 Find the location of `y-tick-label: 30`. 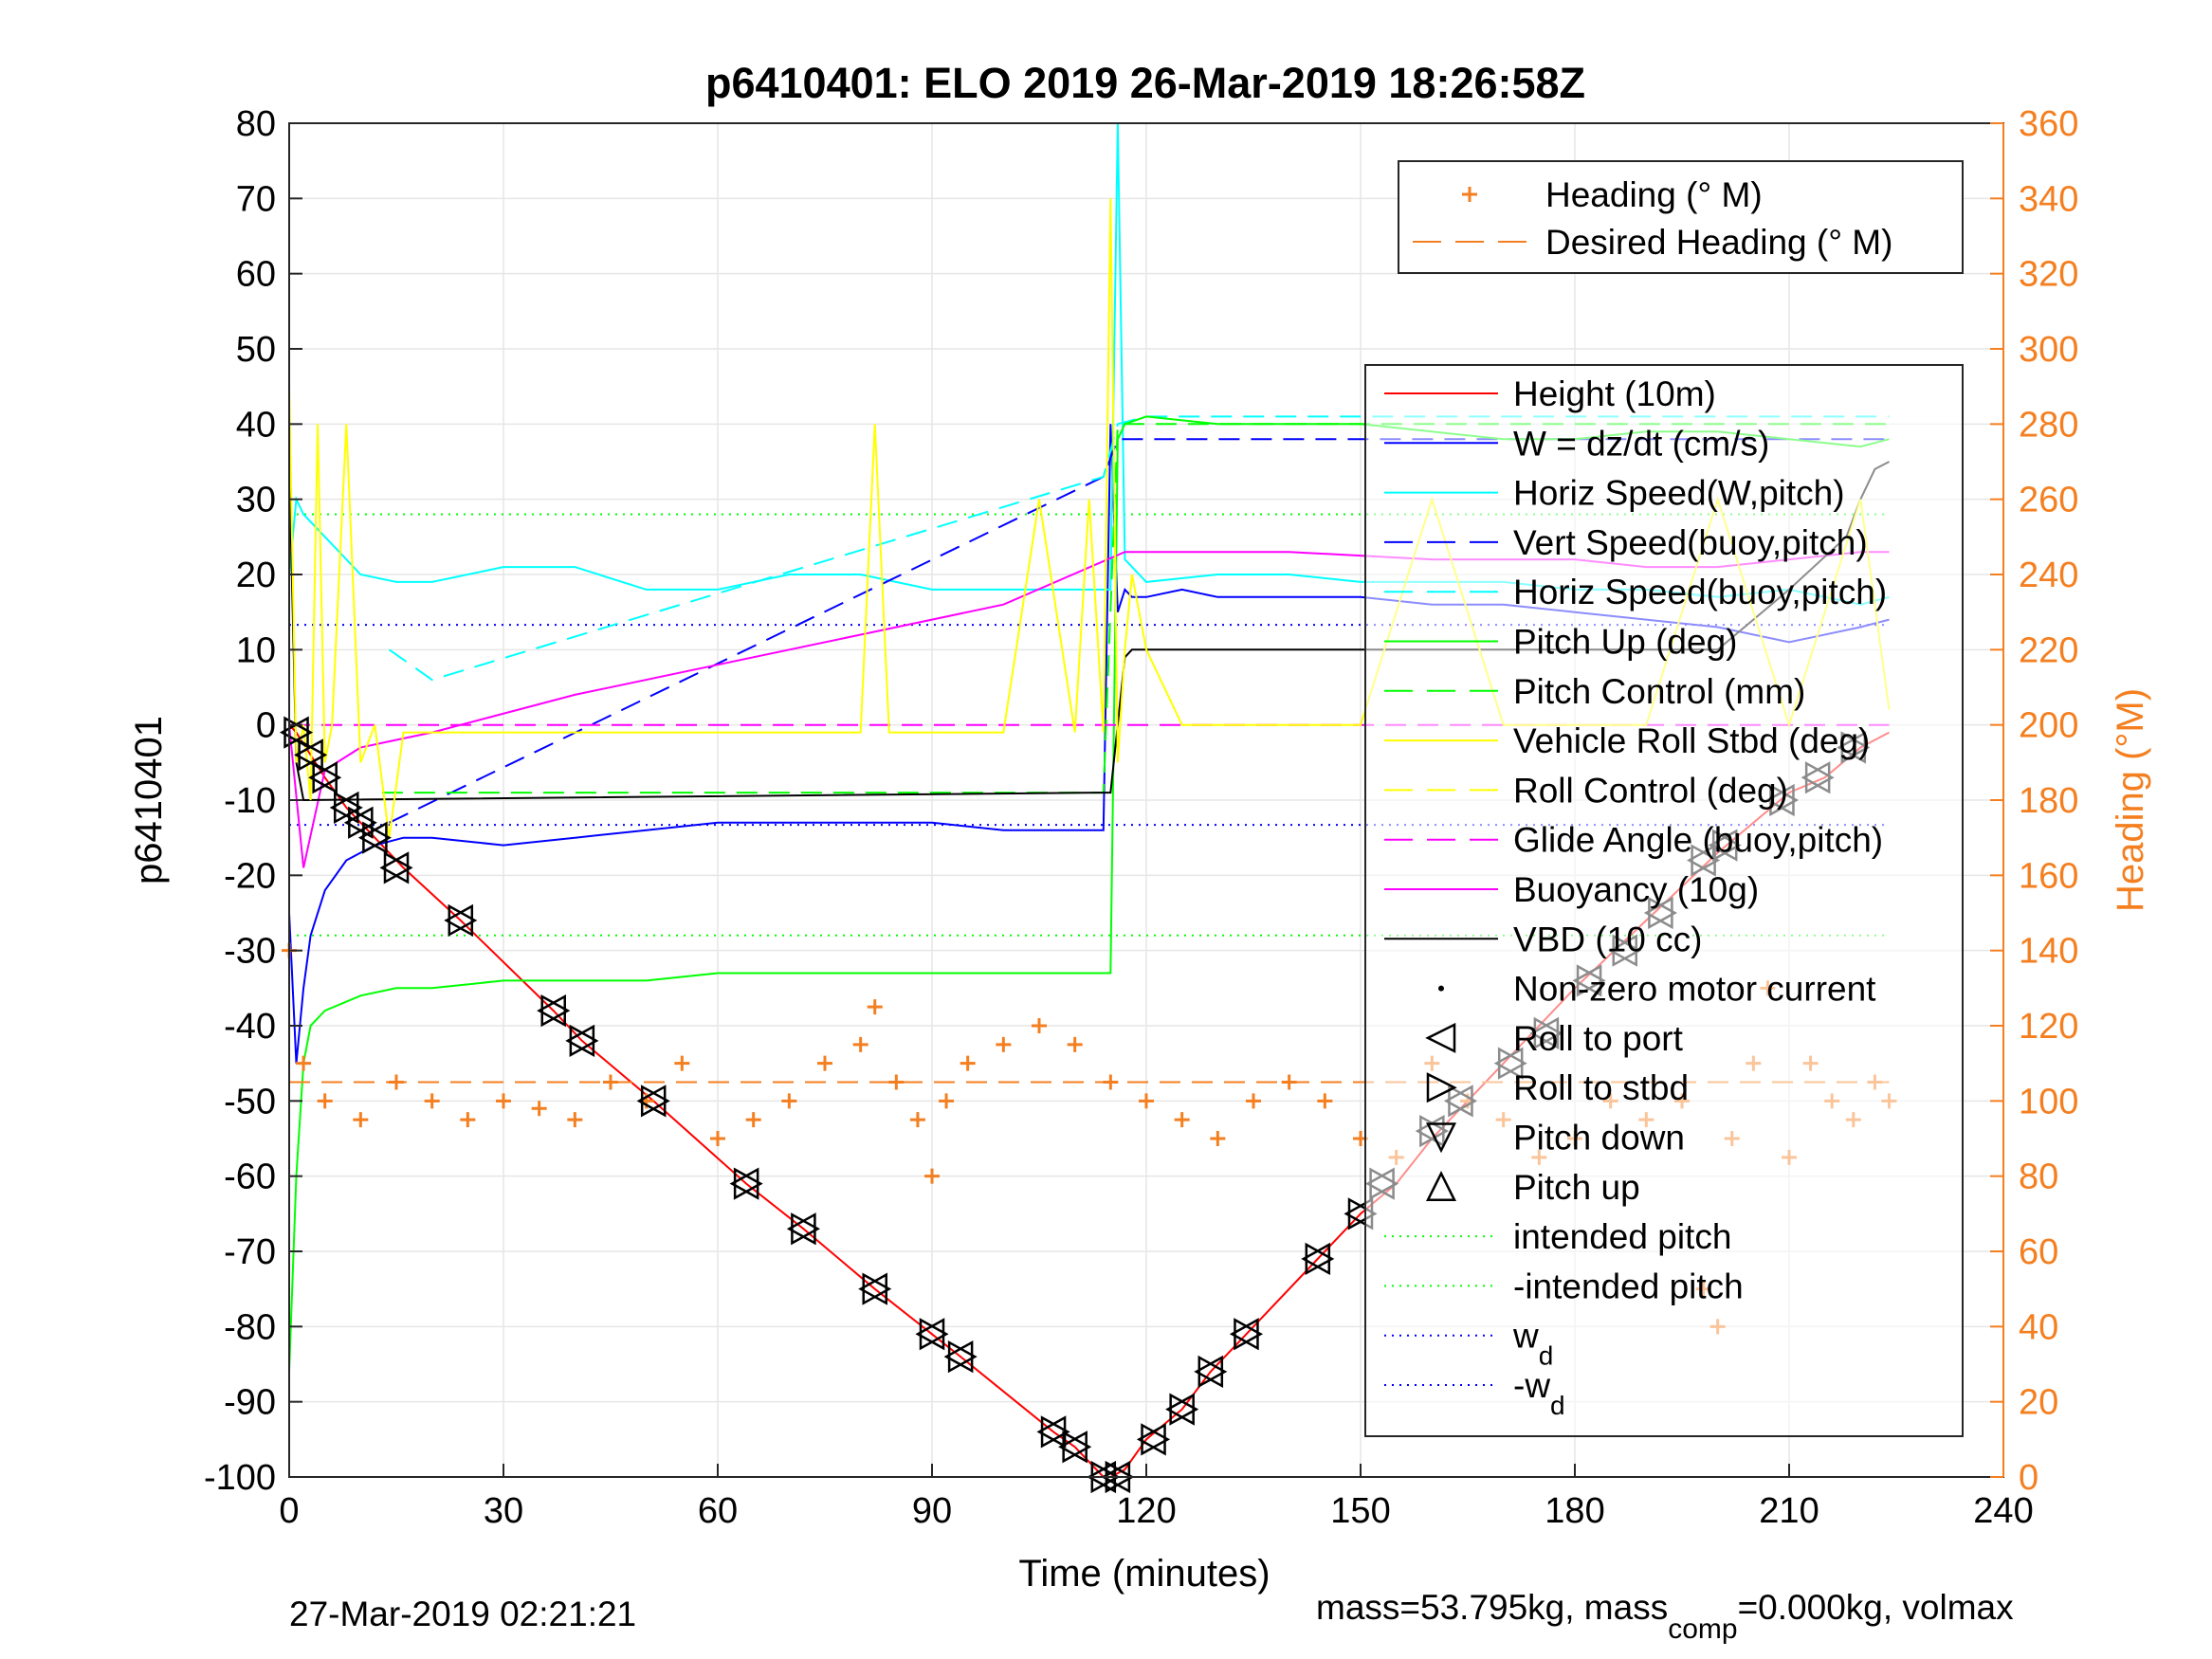

y-tick-label: 30 is located at coordinates (256, 500).